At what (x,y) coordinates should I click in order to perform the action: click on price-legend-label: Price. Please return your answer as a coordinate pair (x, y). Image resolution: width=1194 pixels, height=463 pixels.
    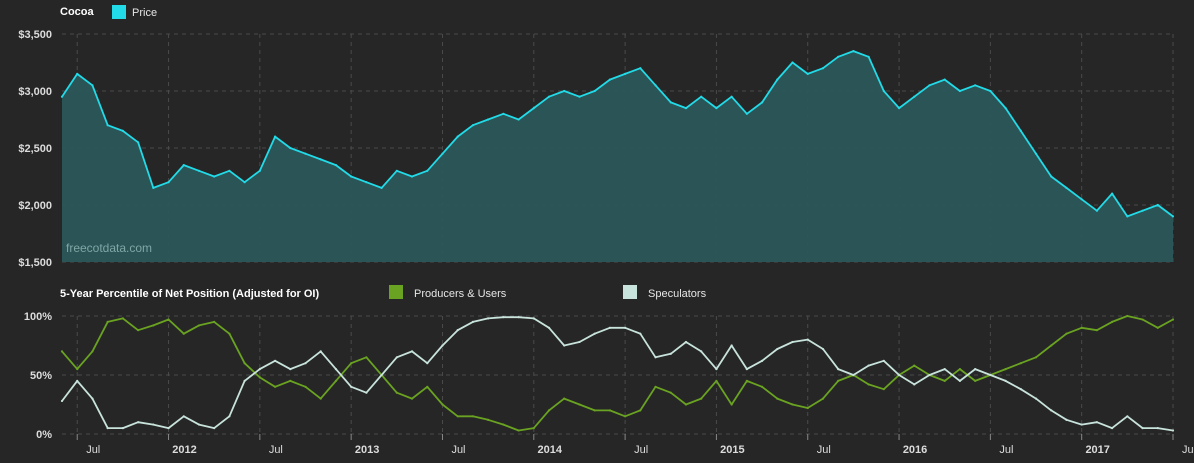
    Looking at the image, I should click on (145, 13).